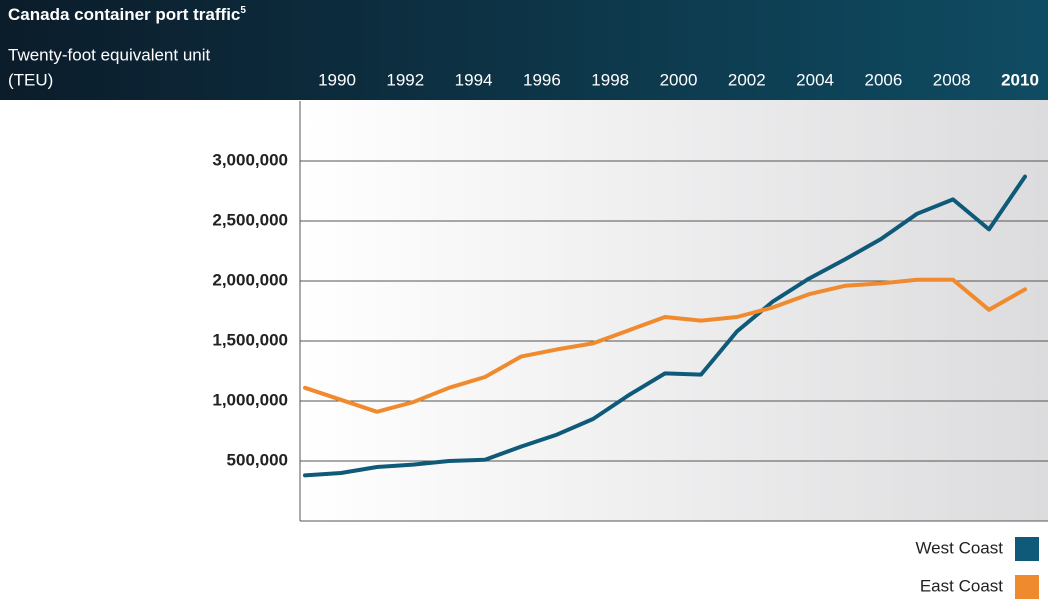 Image resolution: width=1048 pixels, height=600 pixels. What do you see at coordinates (250, 339) in the screenshot?
I see `y-tick-label: 1,500,000` at bounding box center [250, 339].